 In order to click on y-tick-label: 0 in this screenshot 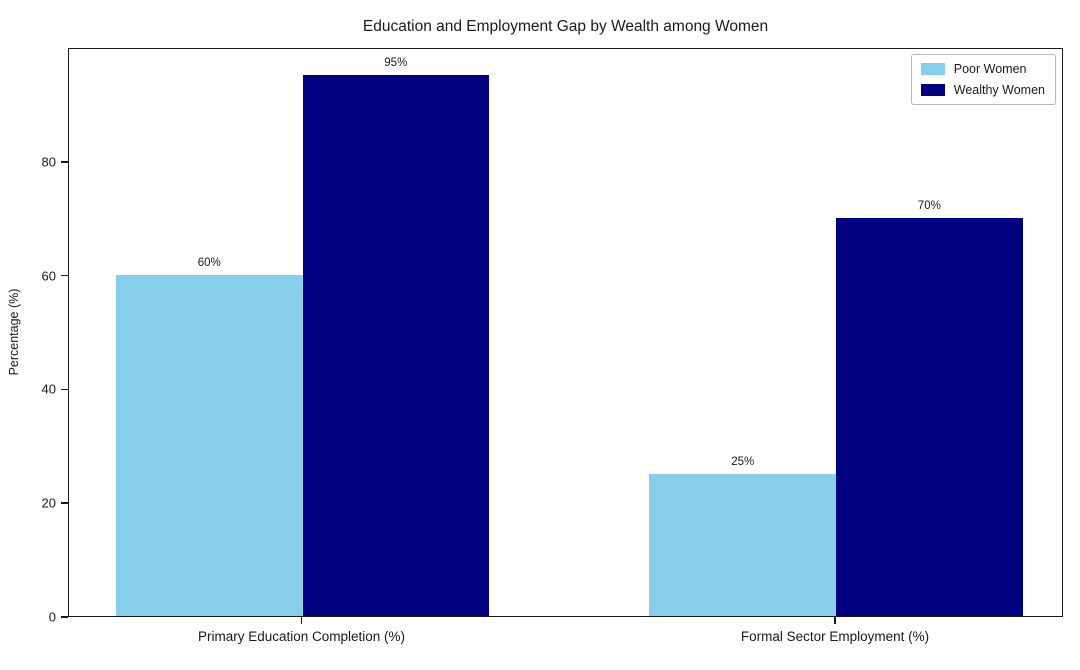, I will do `click(52, 617)`.